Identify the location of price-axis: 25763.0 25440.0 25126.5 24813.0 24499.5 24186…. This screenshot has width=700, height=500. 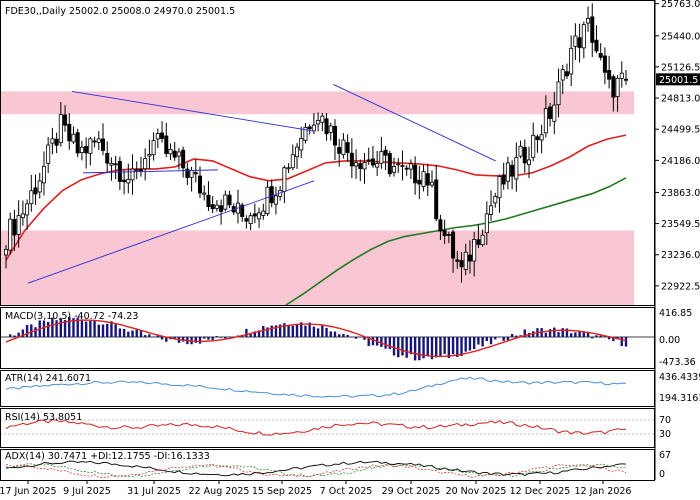
(677, 146).